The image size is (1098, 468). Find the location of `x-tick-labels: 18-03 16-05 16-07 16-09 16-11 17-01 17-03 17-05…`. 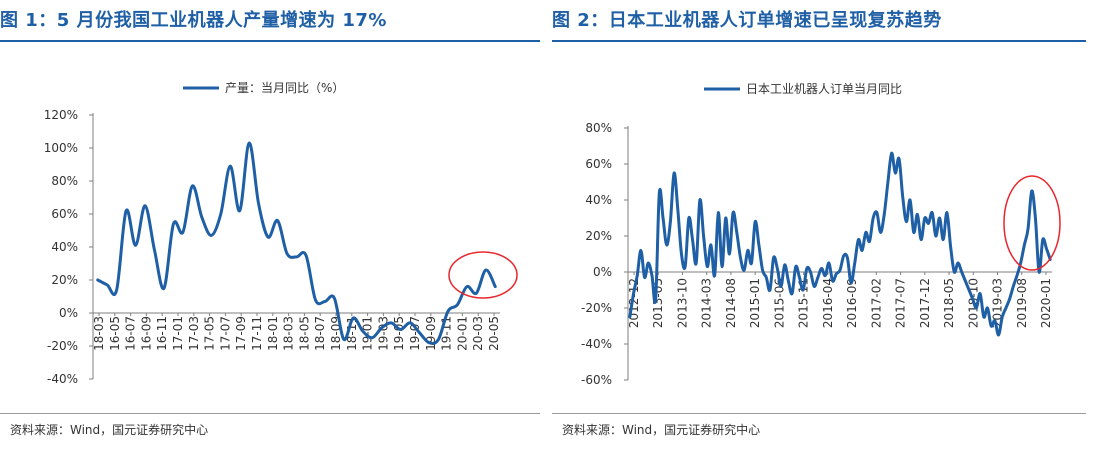

x-tick-labels: 18-03 16-05 16-07 16-09 16-11 17-01 17-03 17-05… is located at coordinates (296, 332).